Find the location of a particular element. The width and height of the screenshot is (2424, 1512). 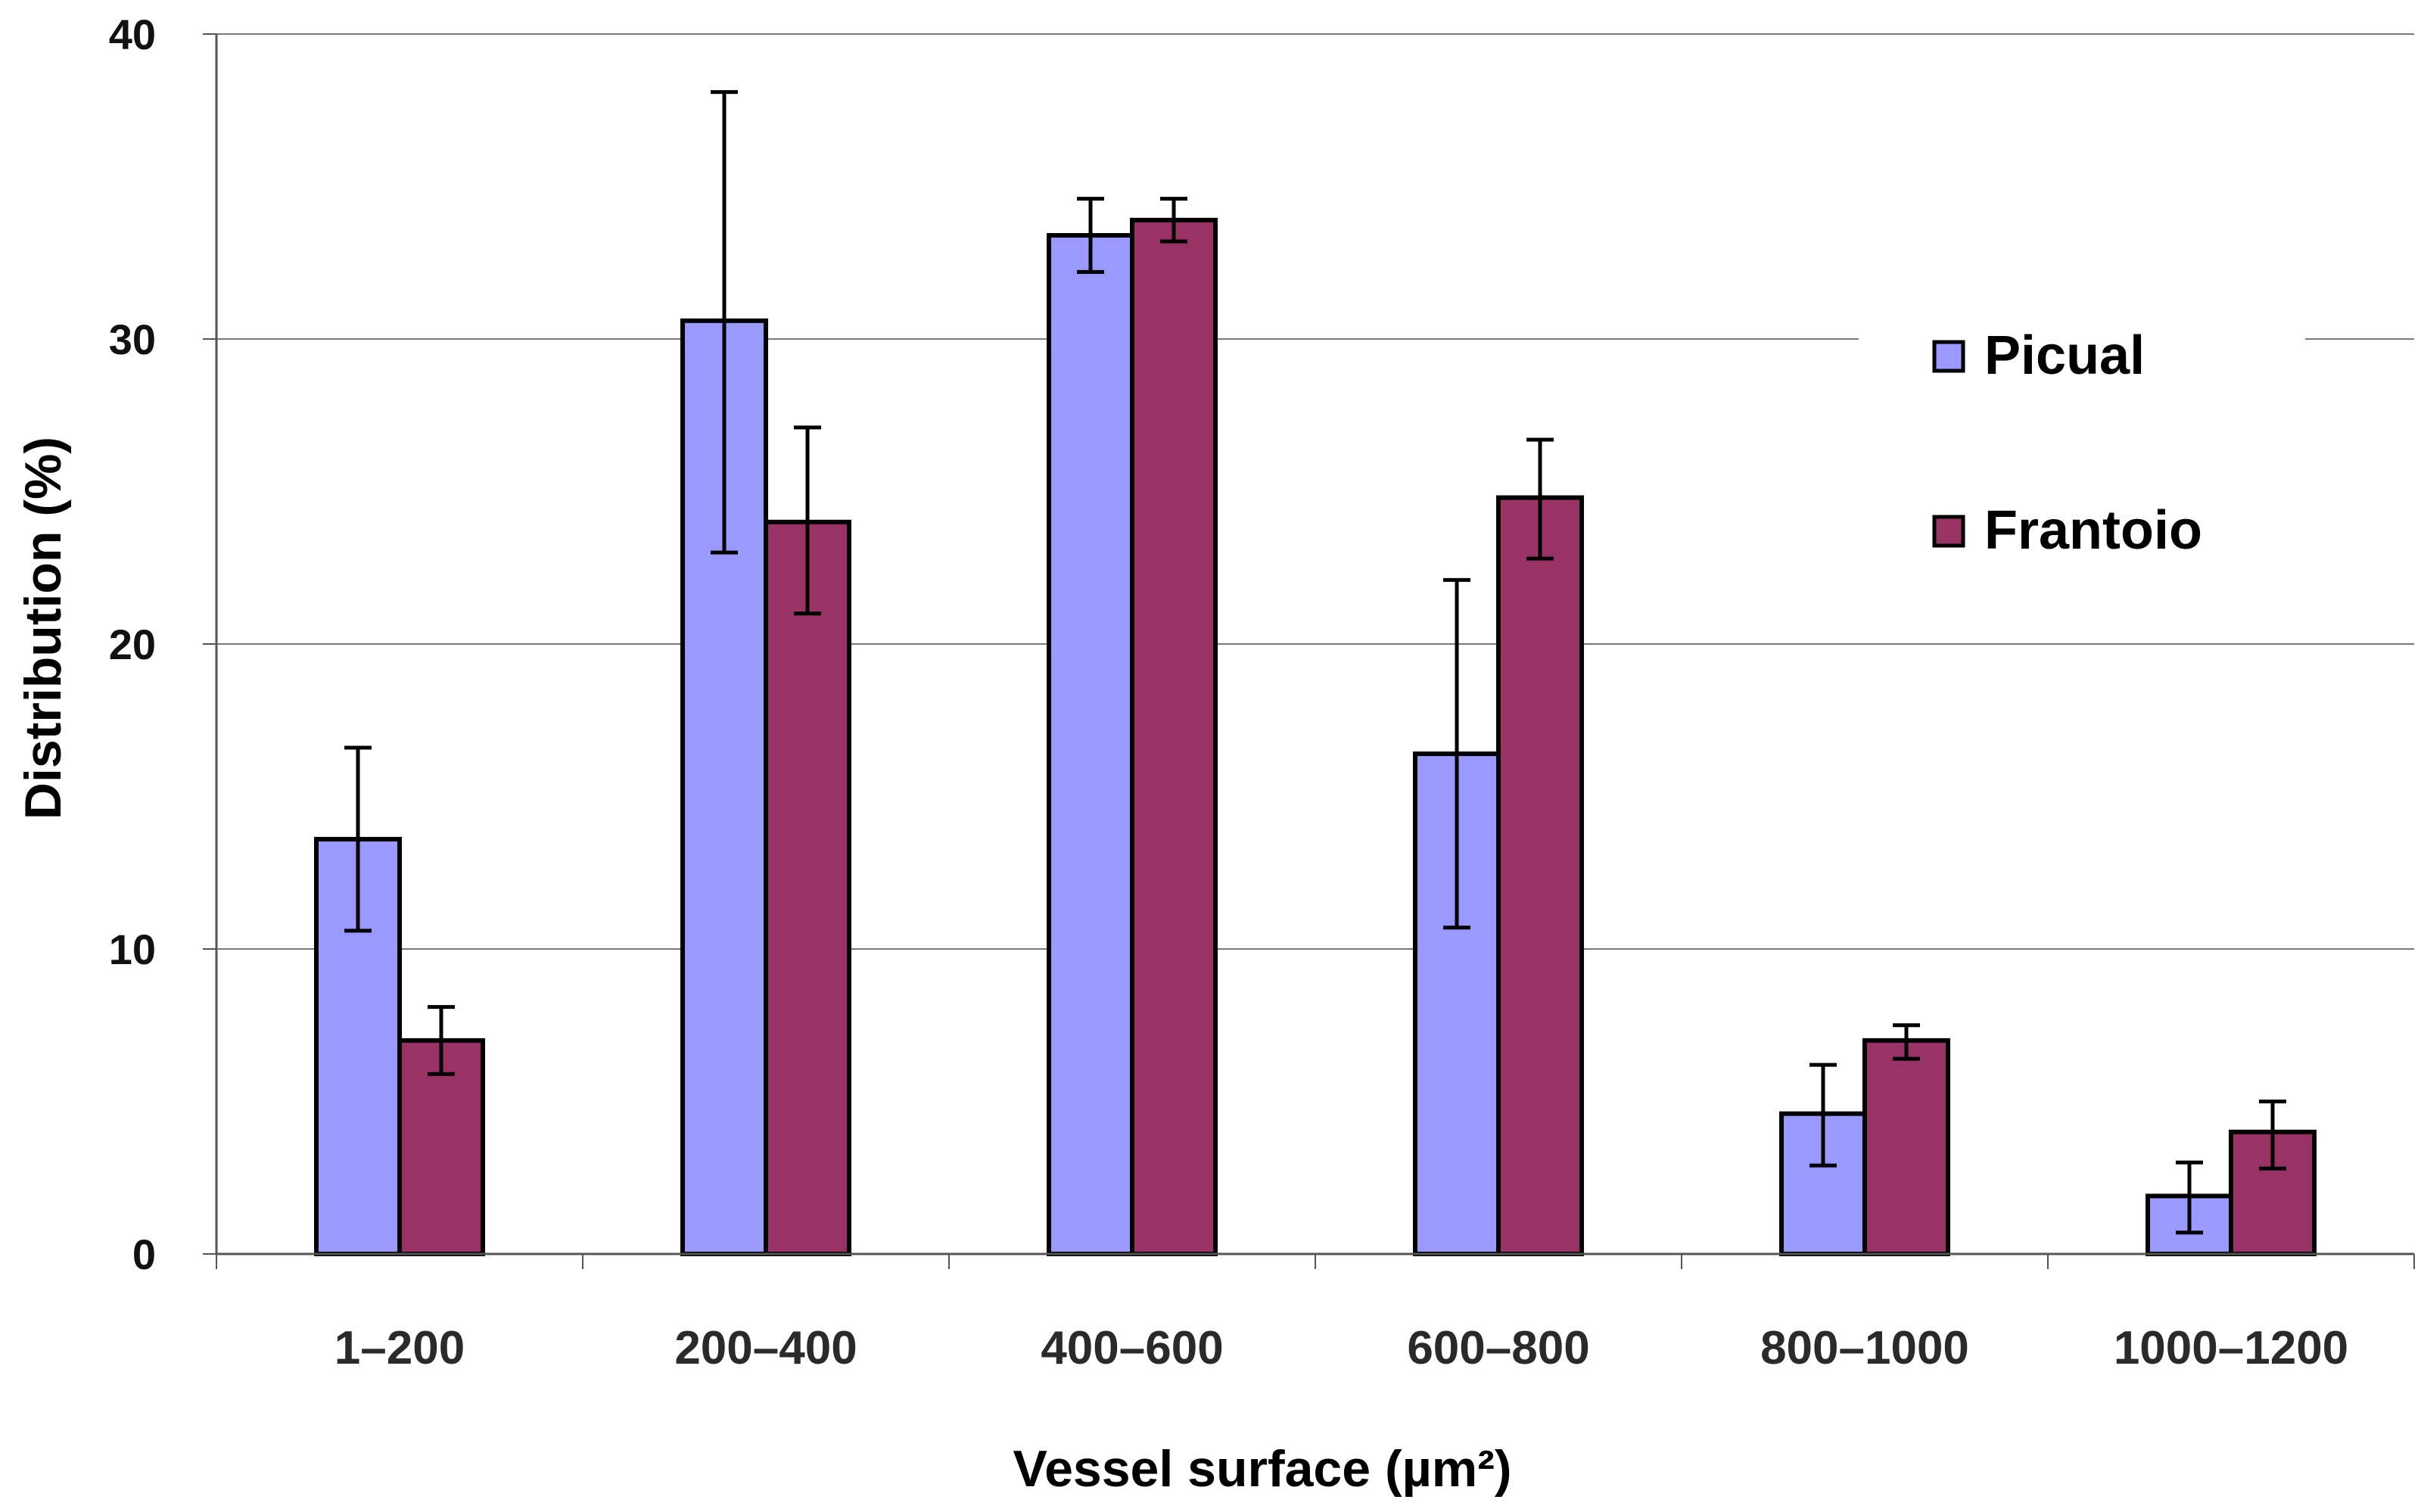

x-tick-label: 800–1000 is located at coordinates (1865, 1348).